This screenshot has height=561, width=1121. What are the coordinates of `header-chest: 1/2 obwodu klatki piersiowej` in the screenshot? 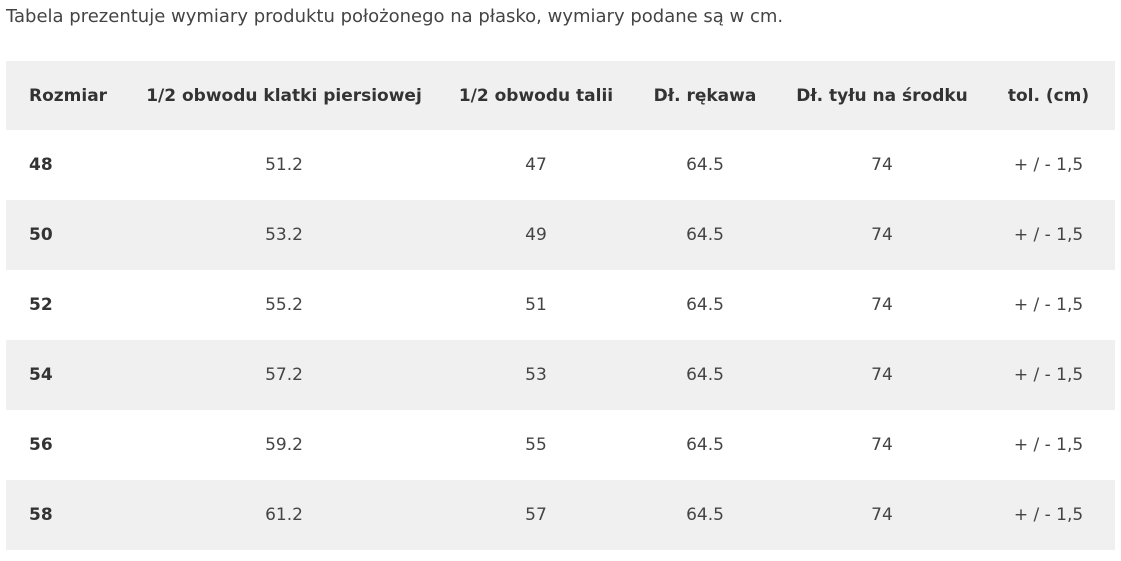 It's located at (284, 95).